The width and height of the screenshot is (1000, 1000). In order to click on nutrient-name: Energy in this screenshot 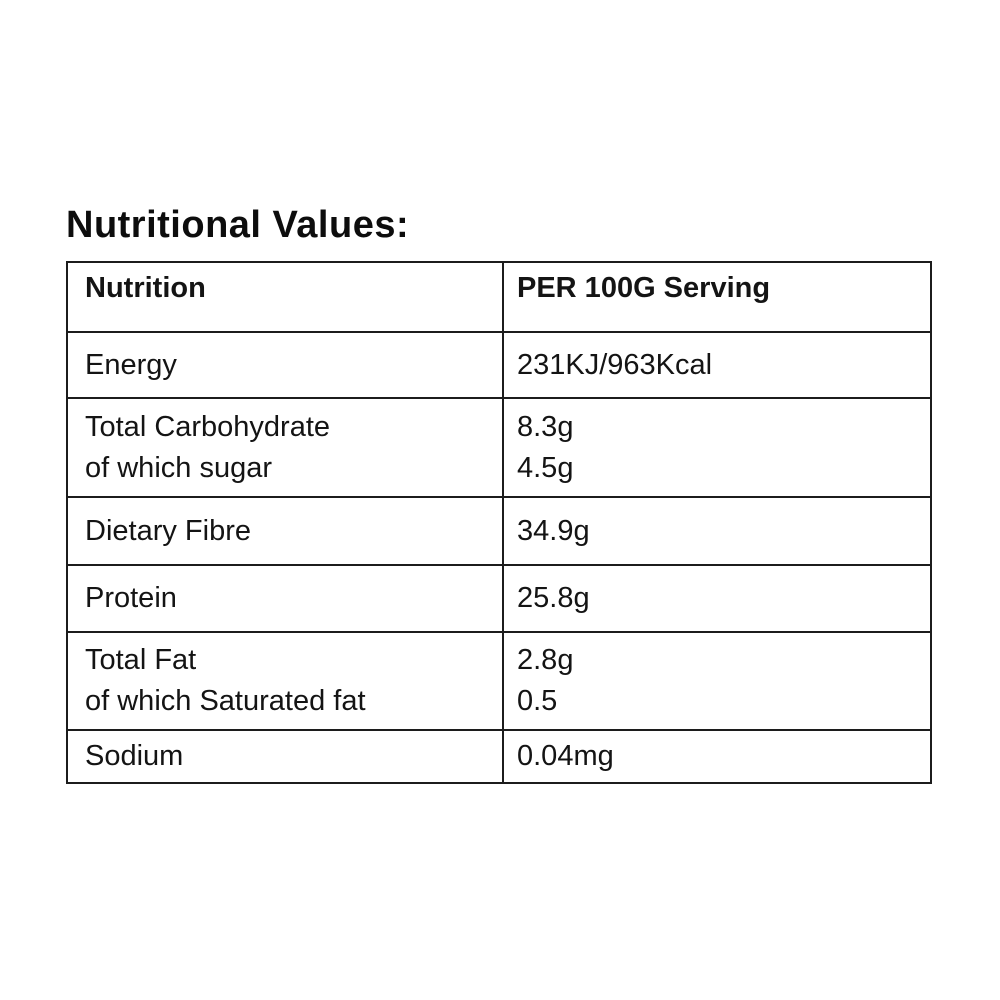, I will do `click(131, 364)`.